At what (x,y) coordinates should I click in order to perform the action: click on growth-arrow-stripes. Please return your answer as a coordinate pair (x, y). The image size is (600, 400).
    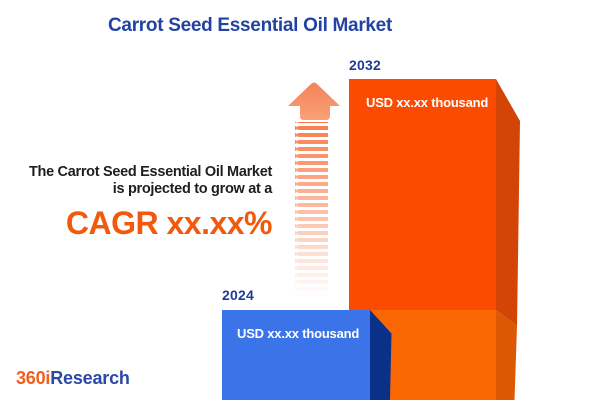
    Looking at the image, I should click on (311, 209).